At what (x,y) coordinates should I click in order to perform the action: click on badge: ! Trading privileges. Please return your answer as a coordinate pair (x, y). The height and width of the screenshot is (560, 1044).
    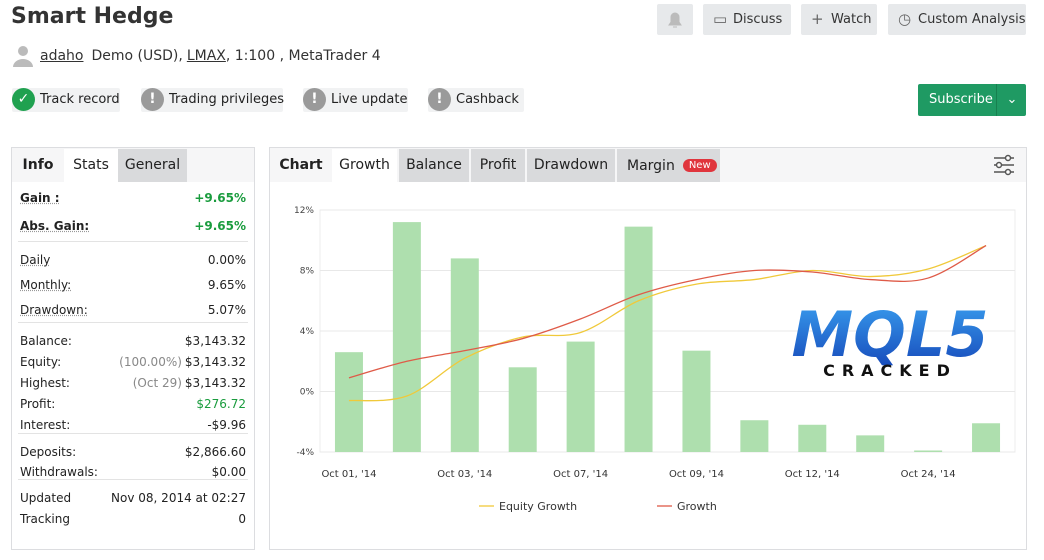
    Looking at the image, I should click on (212, 100).